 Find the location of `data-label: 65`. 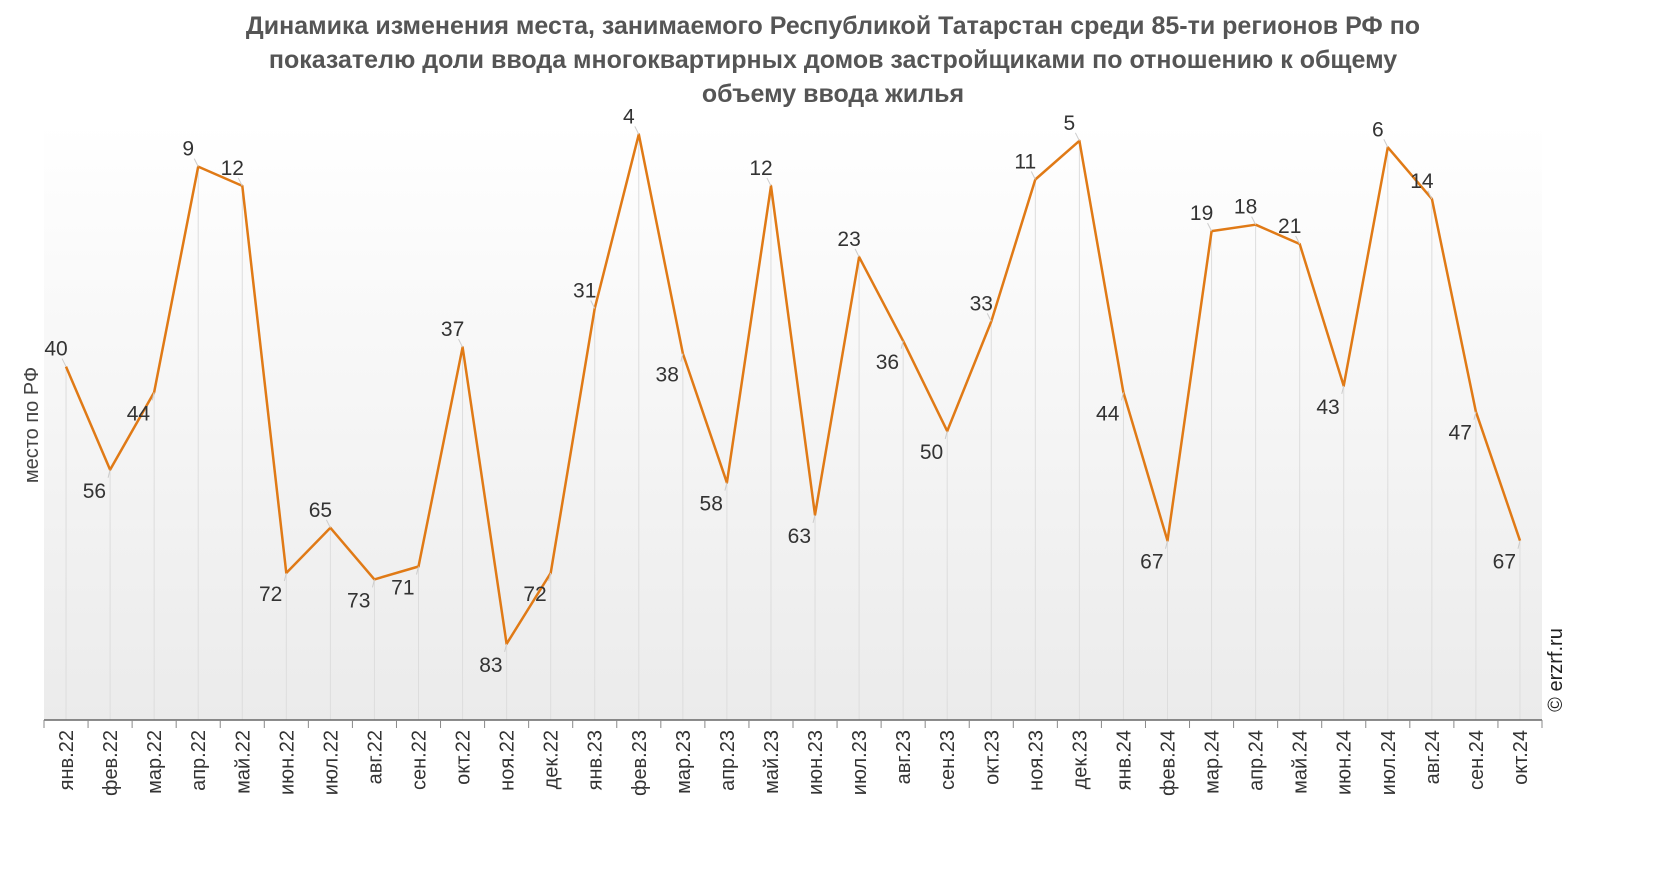

data-label: 65 is located at coordinates (320, 510).